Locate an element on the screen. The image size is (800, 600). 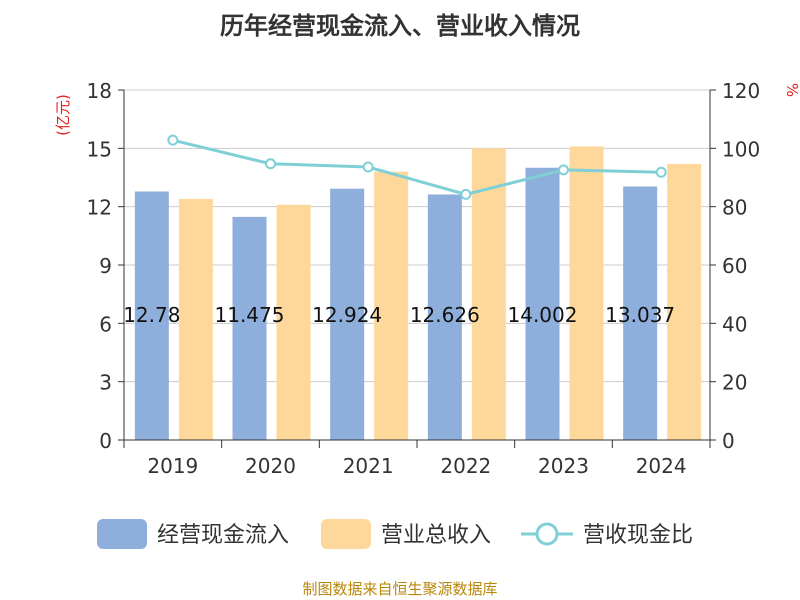
source-note: 制图数据来自恒生聚源数据库 is located at coordinates (400, 589).